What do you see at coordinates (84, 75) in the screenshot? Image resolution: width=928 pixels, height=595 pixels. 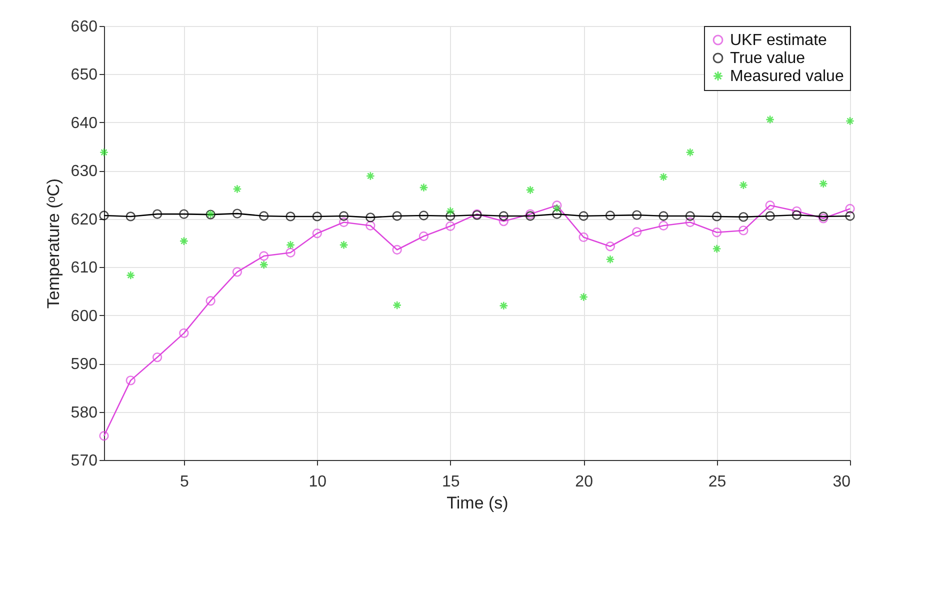 I see `y-tick-label: 650` at bounding box center [84, 75].